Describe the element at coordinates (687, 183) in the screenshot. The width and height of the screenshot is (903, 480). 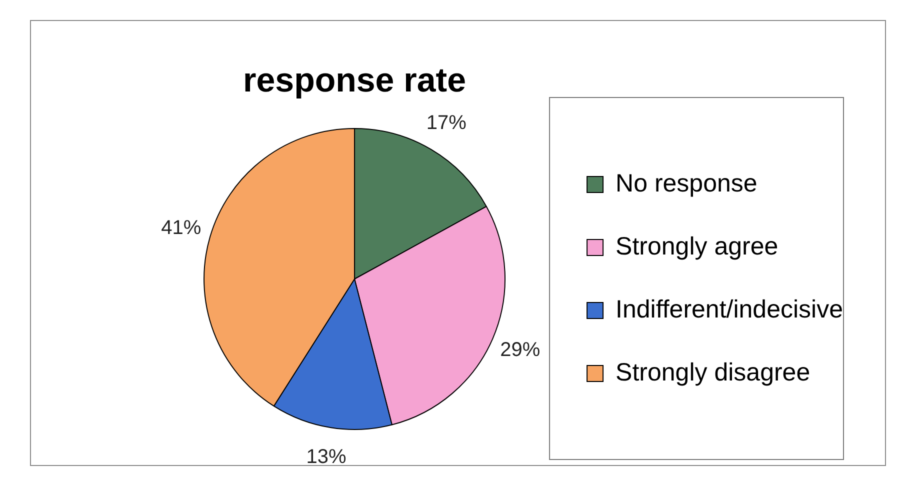
I see `legend-label: No response` at that location.